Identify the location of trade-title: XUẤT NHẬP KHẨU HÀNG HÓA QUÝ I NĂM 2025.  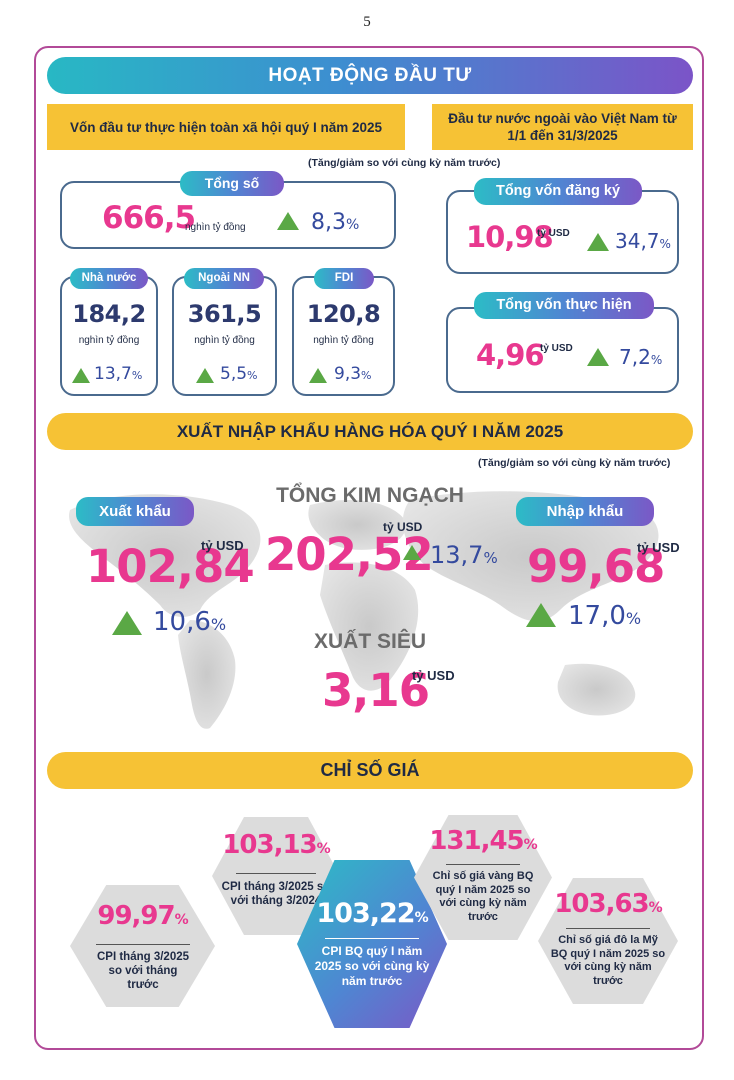
(370, 431).